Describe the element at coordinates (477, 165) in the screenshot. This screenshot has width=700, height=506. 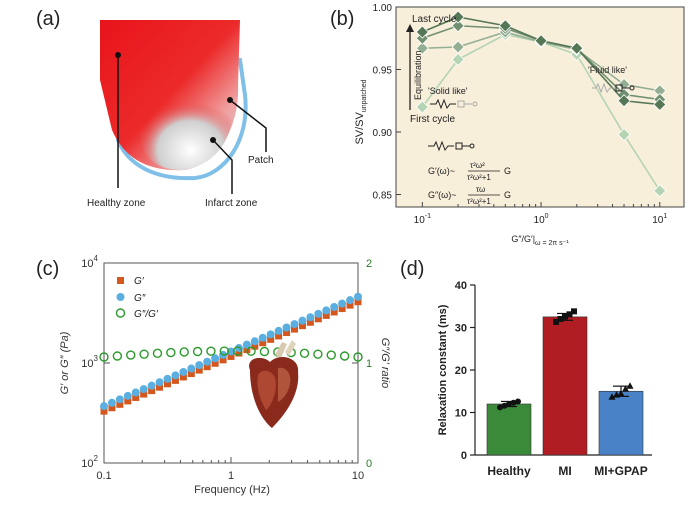
I see `svg-text: τ²ω²` at that location.